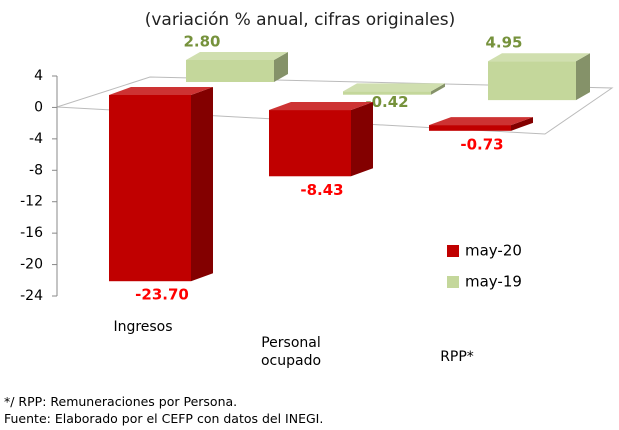 The height and width of the screenshot is (430, 619). Describe the element at coordinates (31, 296) in the screenshot. I see `y-tick-label: -24` at that location.